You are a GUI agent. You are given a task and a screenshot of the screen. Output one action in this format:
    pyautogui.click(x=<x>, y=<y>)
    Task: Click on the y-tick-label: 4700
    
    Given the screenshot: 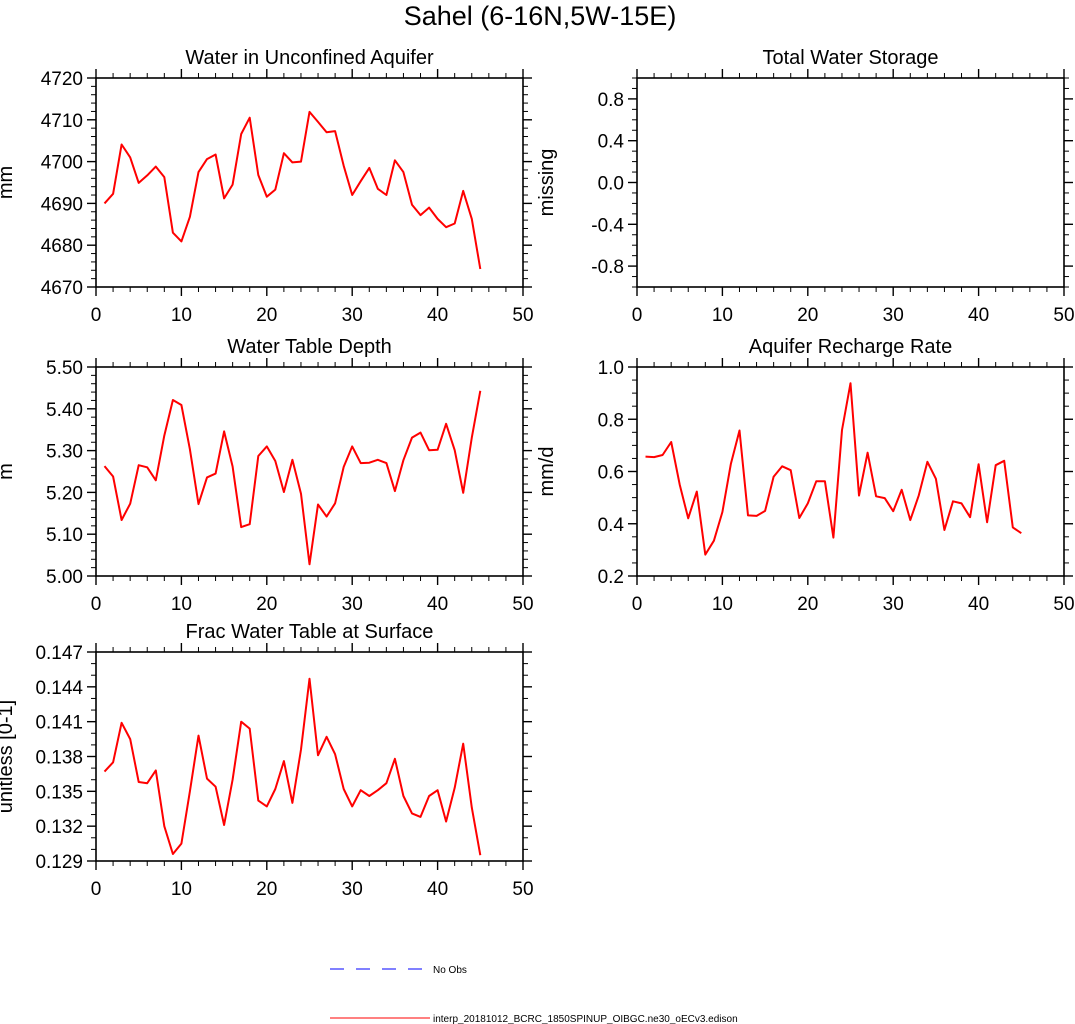 What is the action you would take?
    pyautogui.click(x=62, y=163)
    